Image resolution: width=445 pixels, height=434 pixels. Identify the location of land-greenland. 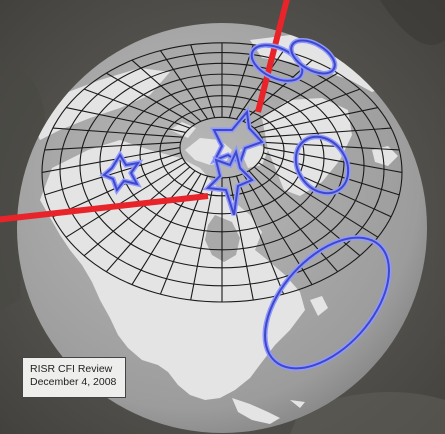
(307, 147).